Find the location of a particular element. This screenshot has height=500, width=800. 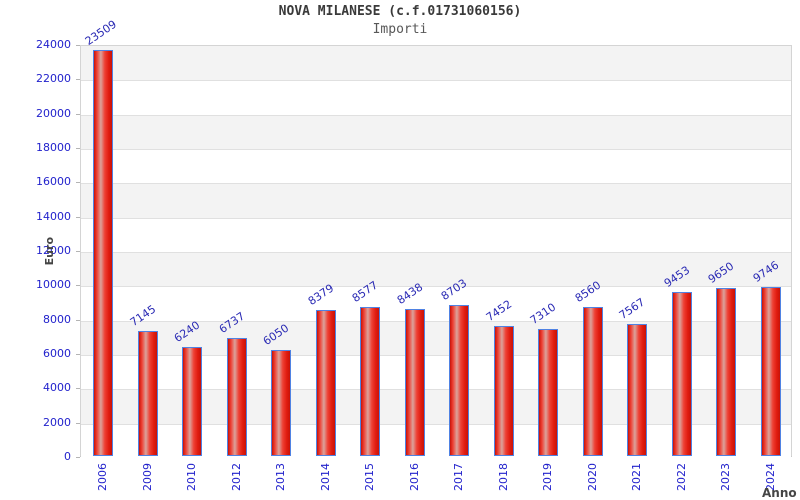

bar-2006 is located at coordinates (103, 253).